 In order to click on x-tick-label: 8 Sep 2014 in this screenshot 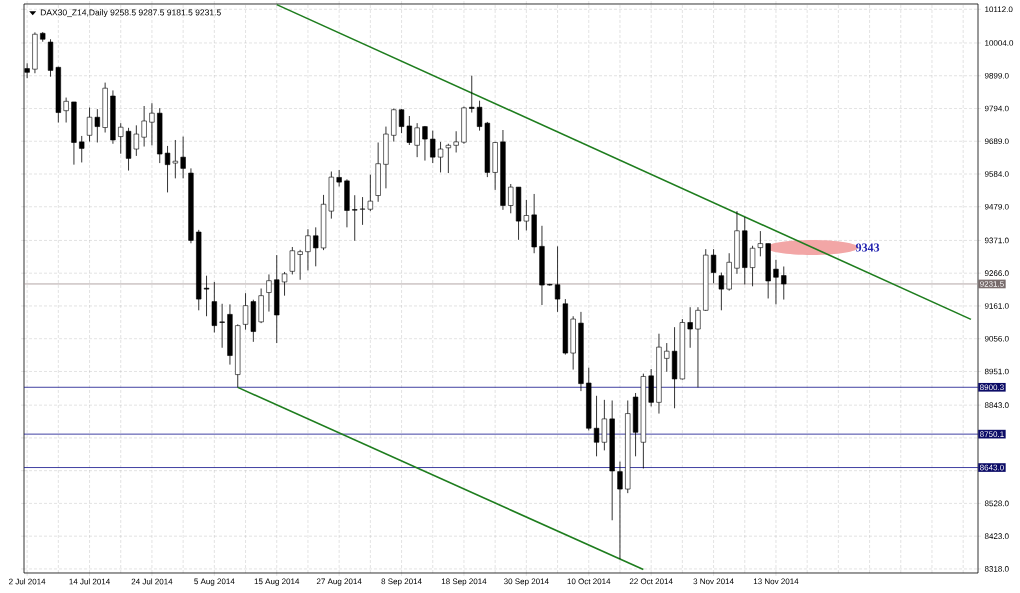, I will do `click(401, 582)`.